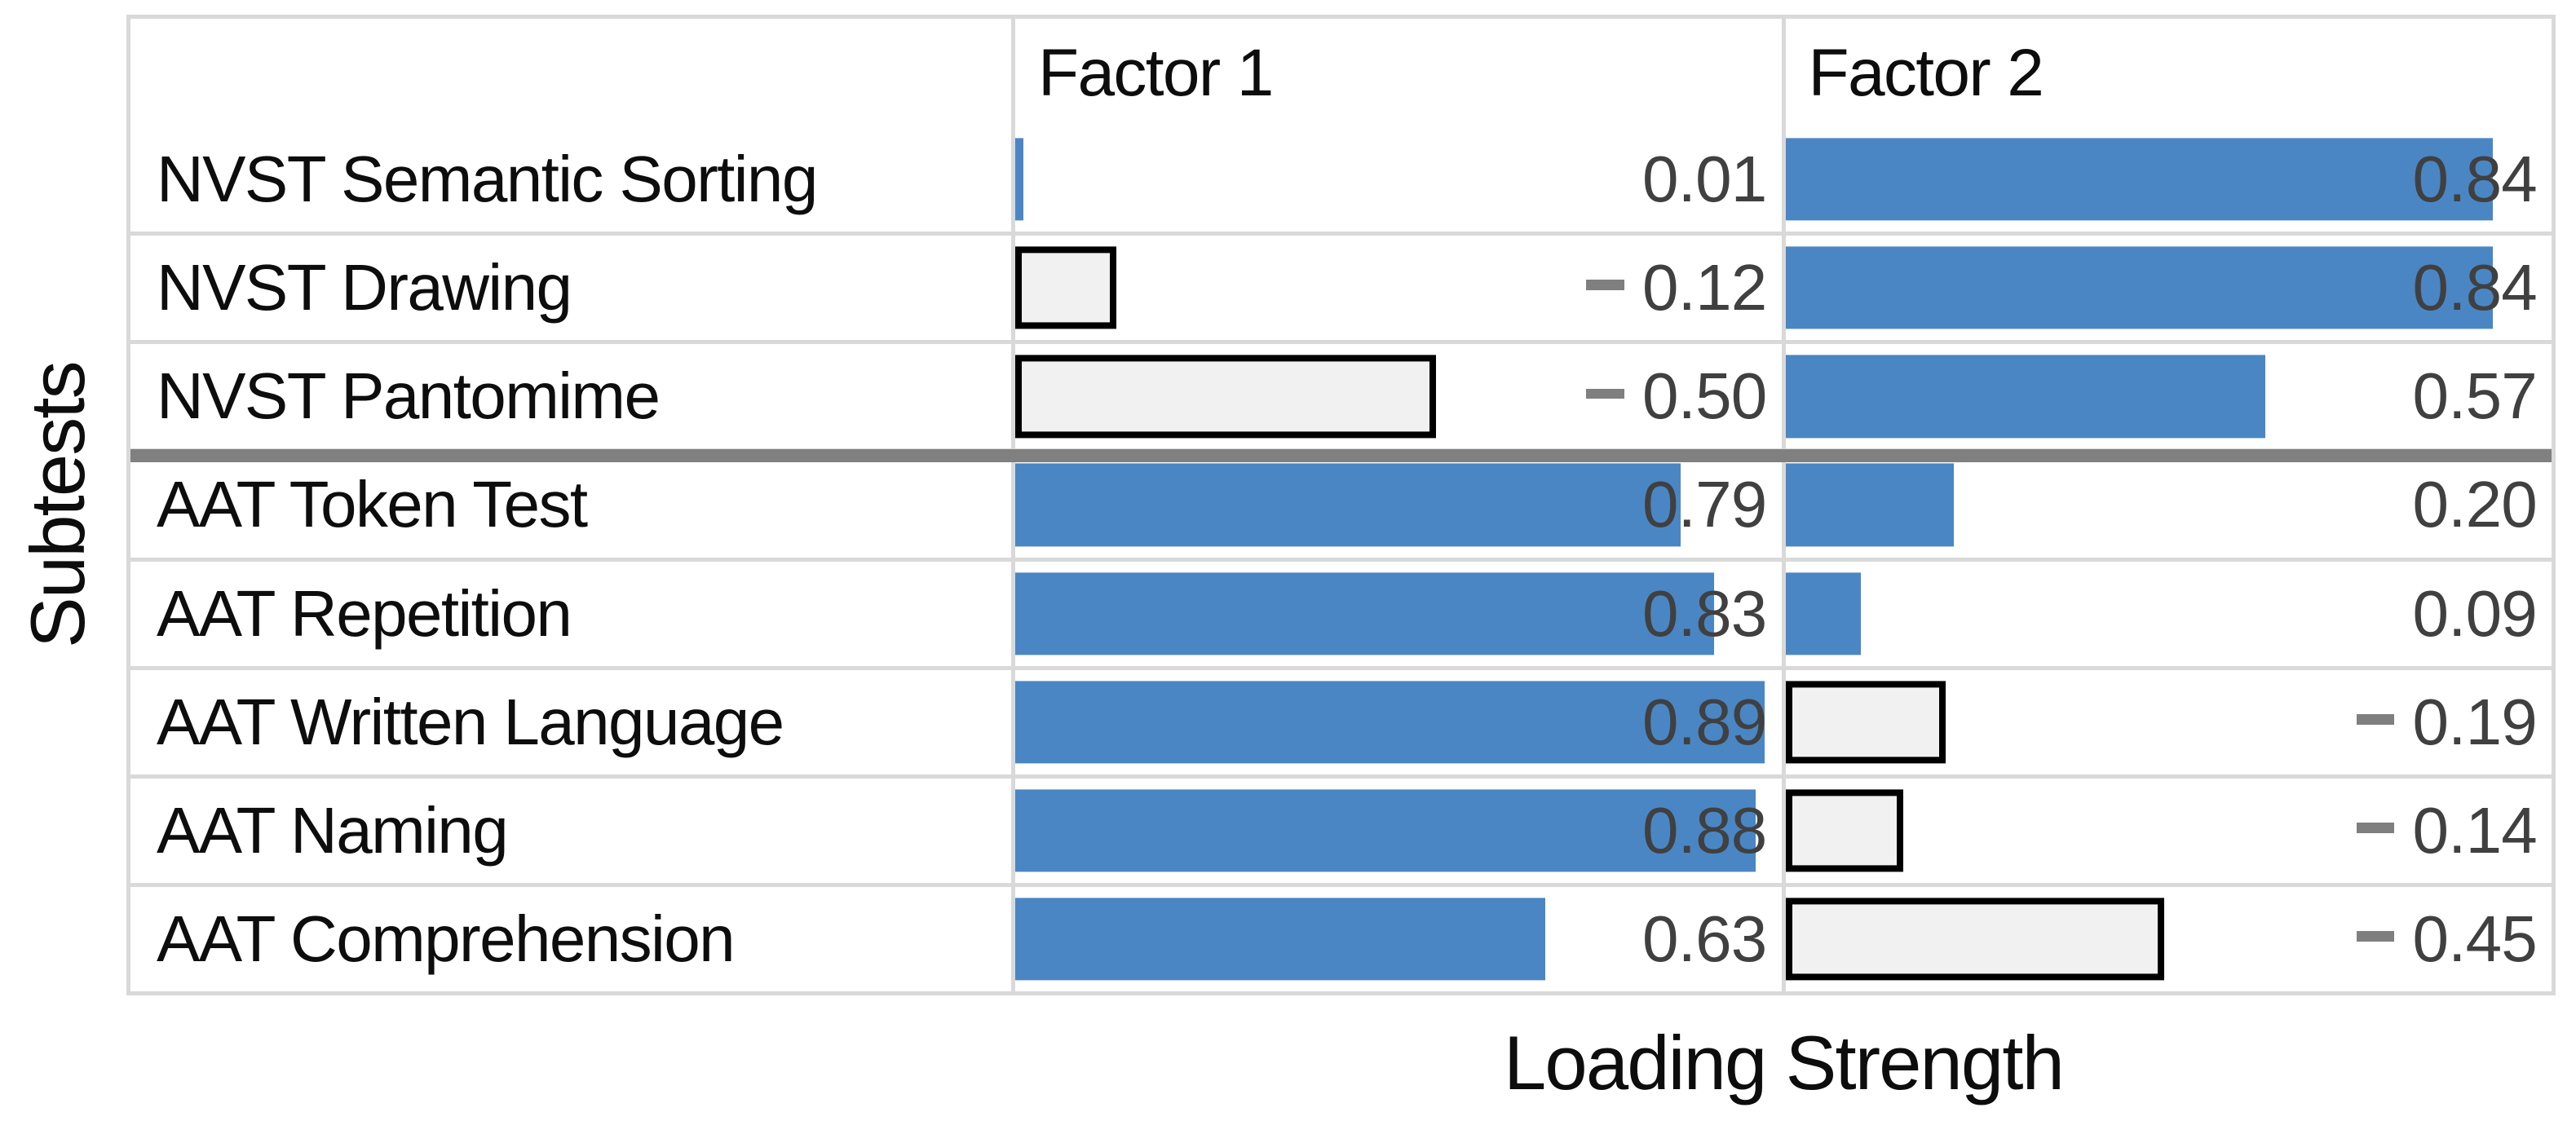 The image size is (2576, 1134). I want to click on table-row: NVST Semantic Sorting 0.01 0.84, so click(1341, 179).